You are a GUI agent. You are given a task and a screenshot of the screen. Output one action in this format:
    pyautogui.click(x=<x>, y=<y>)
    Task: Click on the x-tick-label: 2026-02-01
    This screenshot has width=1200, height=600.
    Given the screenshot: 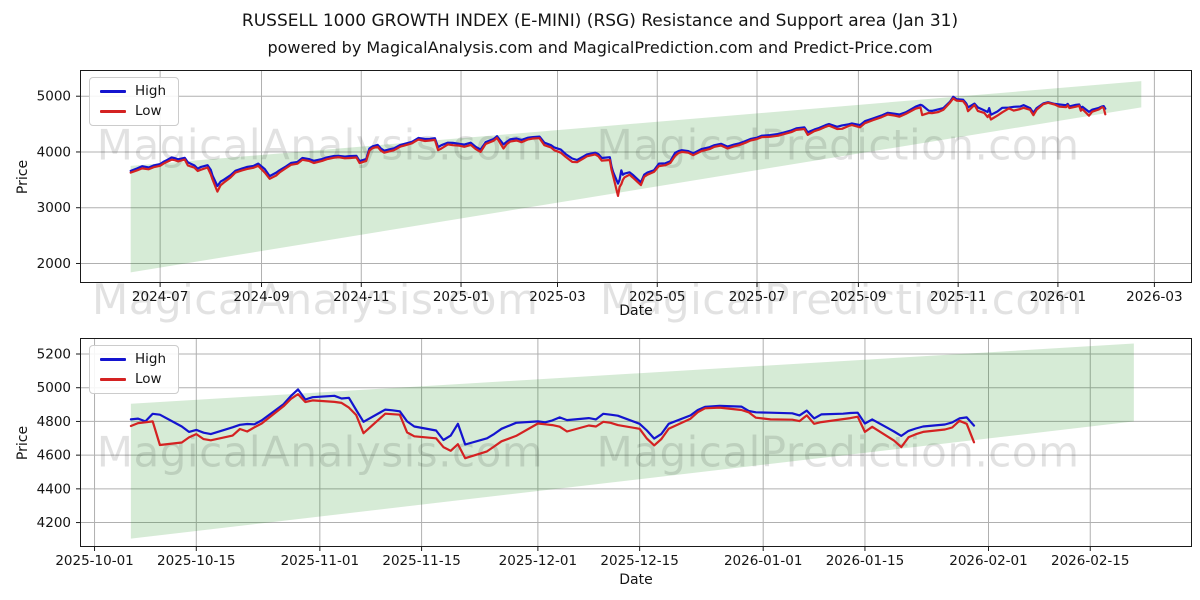 What is the action you would take?
    pyautogui.click(x=988, y=561)
    